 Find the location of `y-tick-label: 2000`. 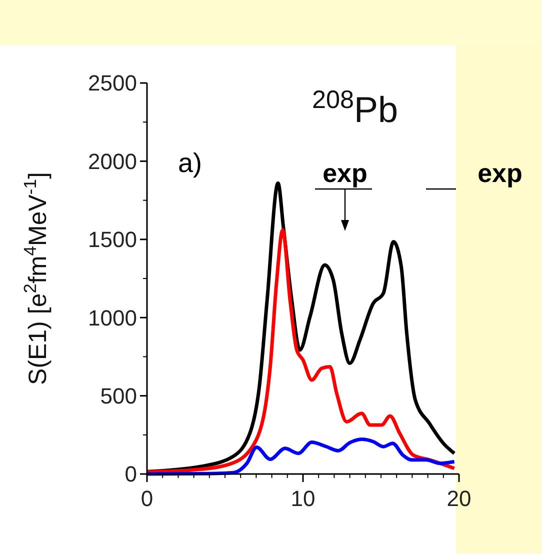

y-tick-label: 2000 is located at coordinates (112, 161).